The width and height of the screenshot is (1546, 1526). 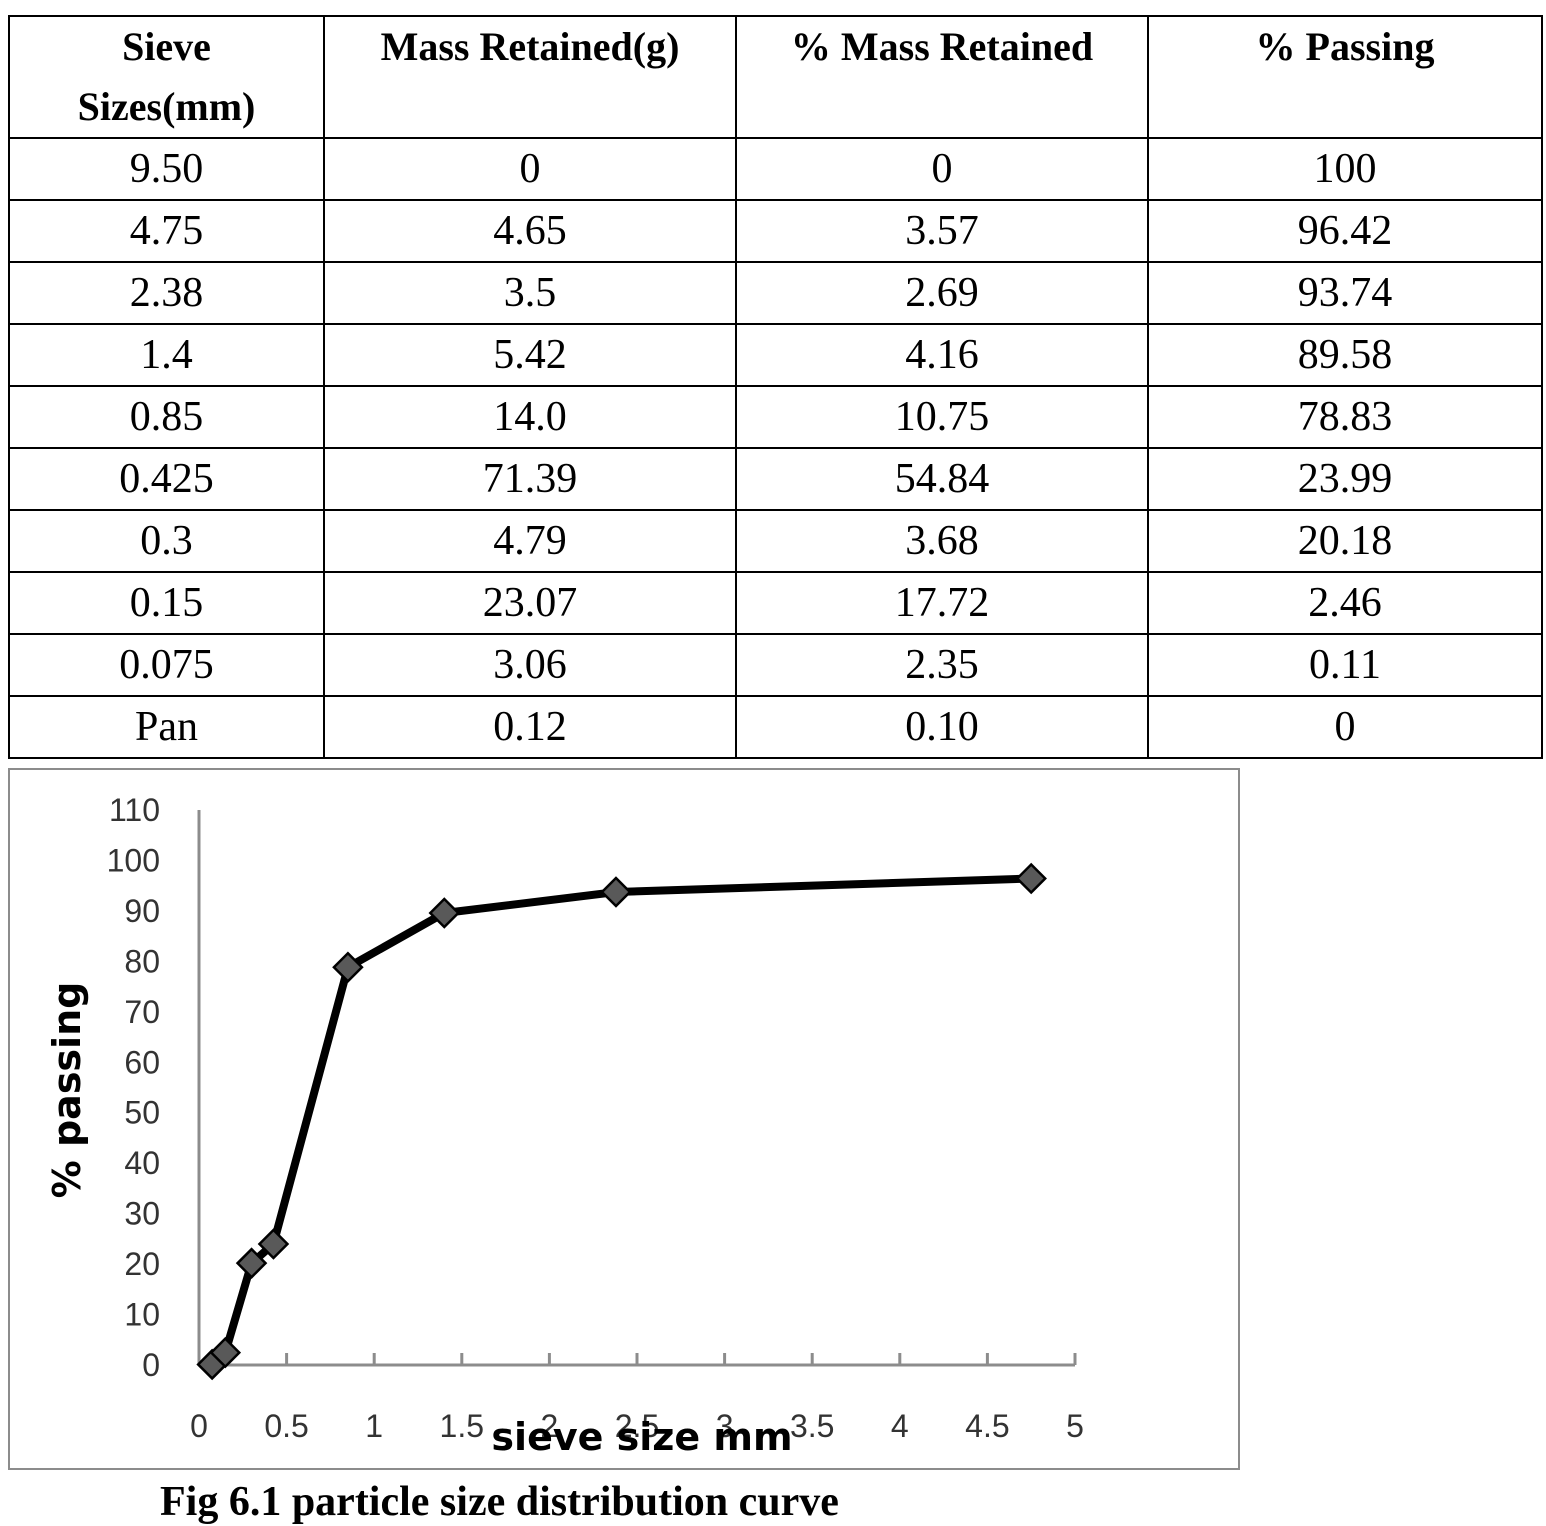 What do you see at coordinates (166, 169) in the screenshot?
I see `sieve-size-cell: 9.50` at bounding box center [166, 169].